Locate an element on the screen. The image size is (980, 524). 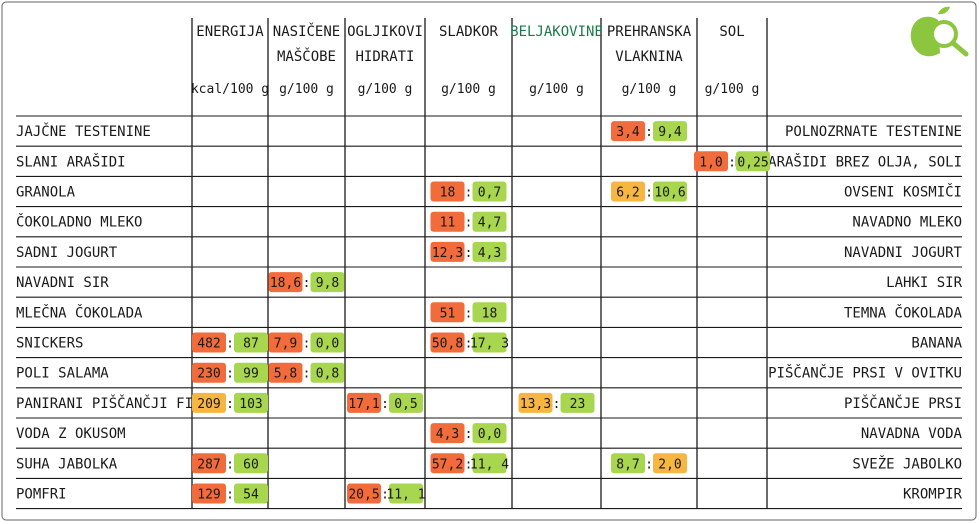
value-label-unhealthy: 50,8 is located at coordinates (447, 344).